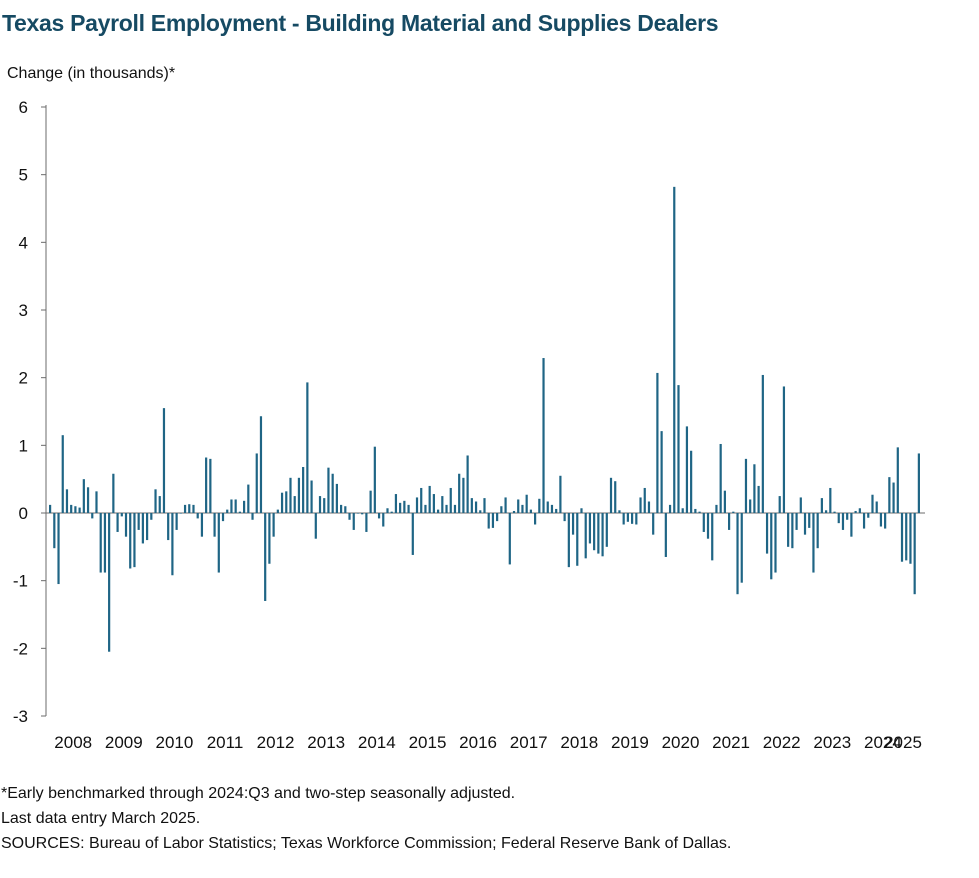  What do you see at coordinates (23, 378) in the screenshot?
I see `y-tick-label: 2` at bounding box center [23, 378].